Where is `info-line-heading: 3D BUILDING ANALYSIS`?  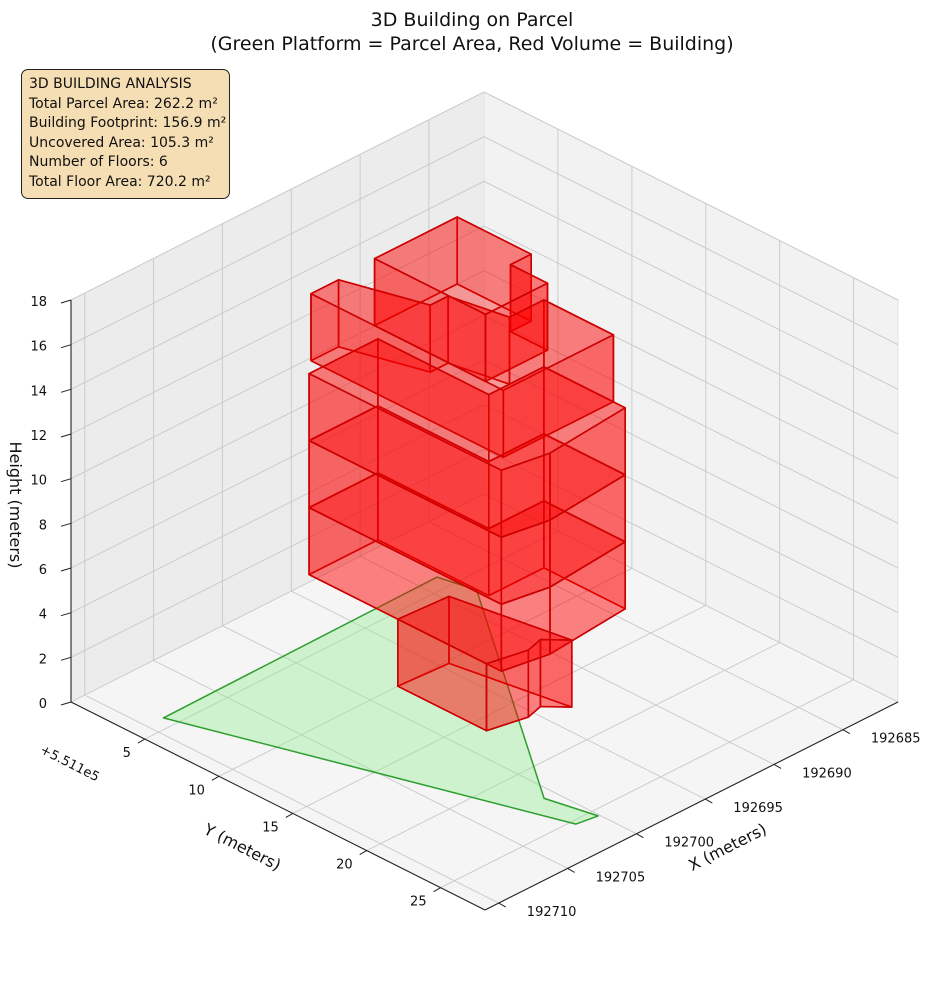
info-line-heading: 3D BUILDING ANALYSIS is located at coordinates (110, 84).